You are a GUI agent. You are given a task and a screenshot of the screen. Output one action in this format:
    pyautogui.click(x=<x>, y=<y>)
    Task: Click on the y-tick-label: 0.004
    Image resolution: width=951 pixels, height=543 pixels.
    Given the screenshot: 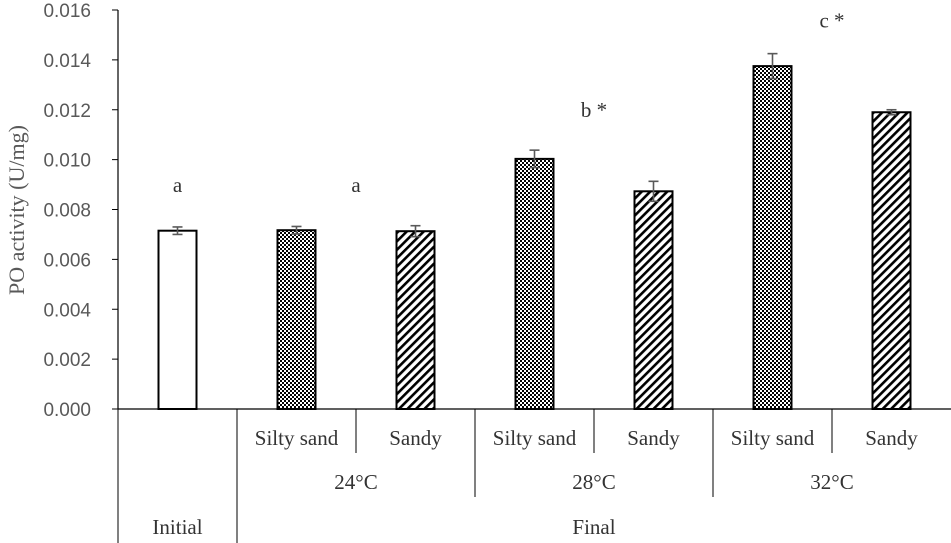 What is the action you would take?
    pyautogui.click(x=67, y=310)
    